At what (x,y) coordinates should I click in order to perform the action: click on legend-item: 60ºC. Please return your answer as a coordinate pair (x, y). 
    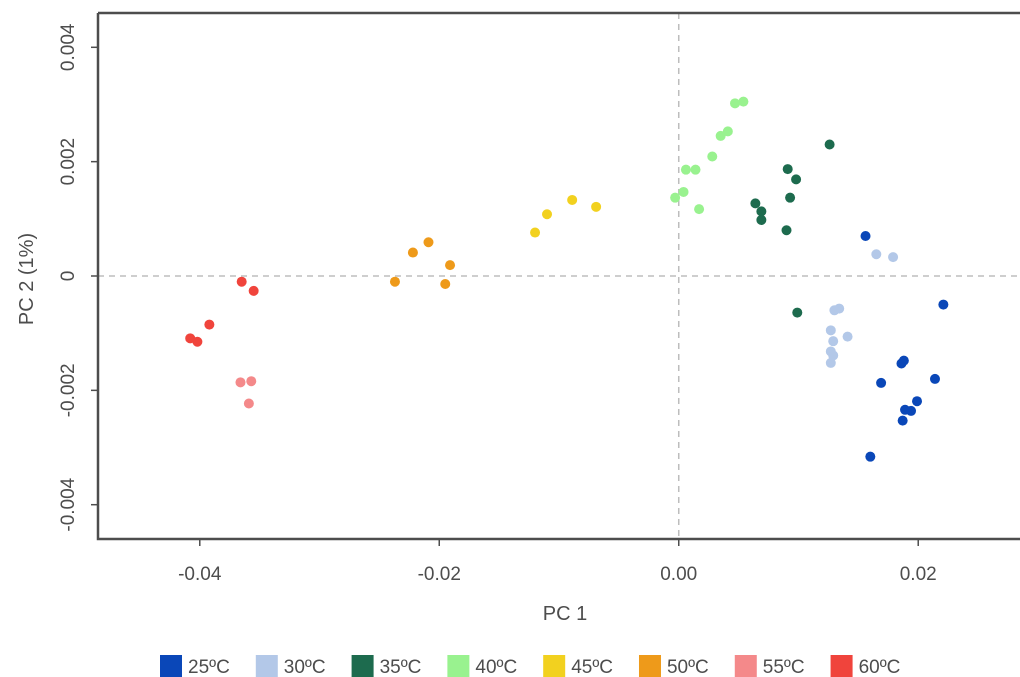
    Looking at the image, I should click on (865, 666).